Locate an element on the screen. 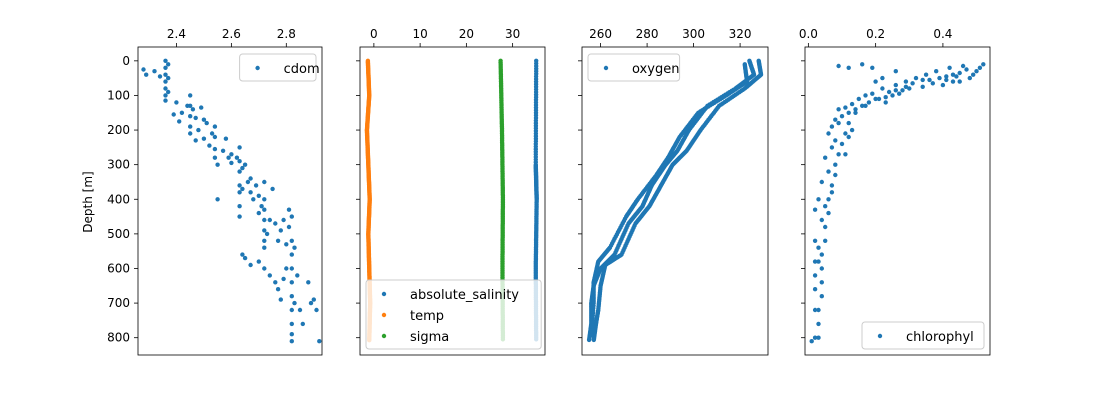 This screenshot has width=1100, height=400. axes-frame is located at coordinates (675, 201).